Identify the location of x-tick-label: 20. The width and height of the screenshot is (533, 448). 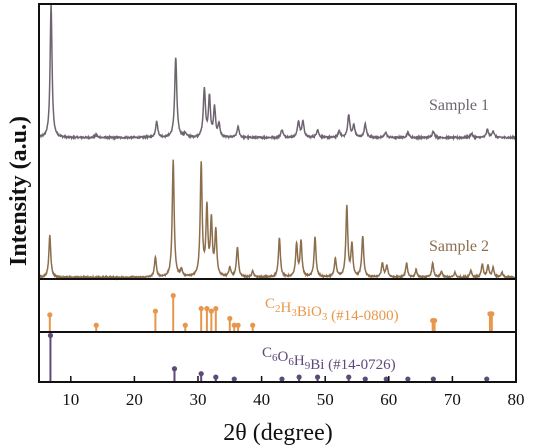
(134, 399).